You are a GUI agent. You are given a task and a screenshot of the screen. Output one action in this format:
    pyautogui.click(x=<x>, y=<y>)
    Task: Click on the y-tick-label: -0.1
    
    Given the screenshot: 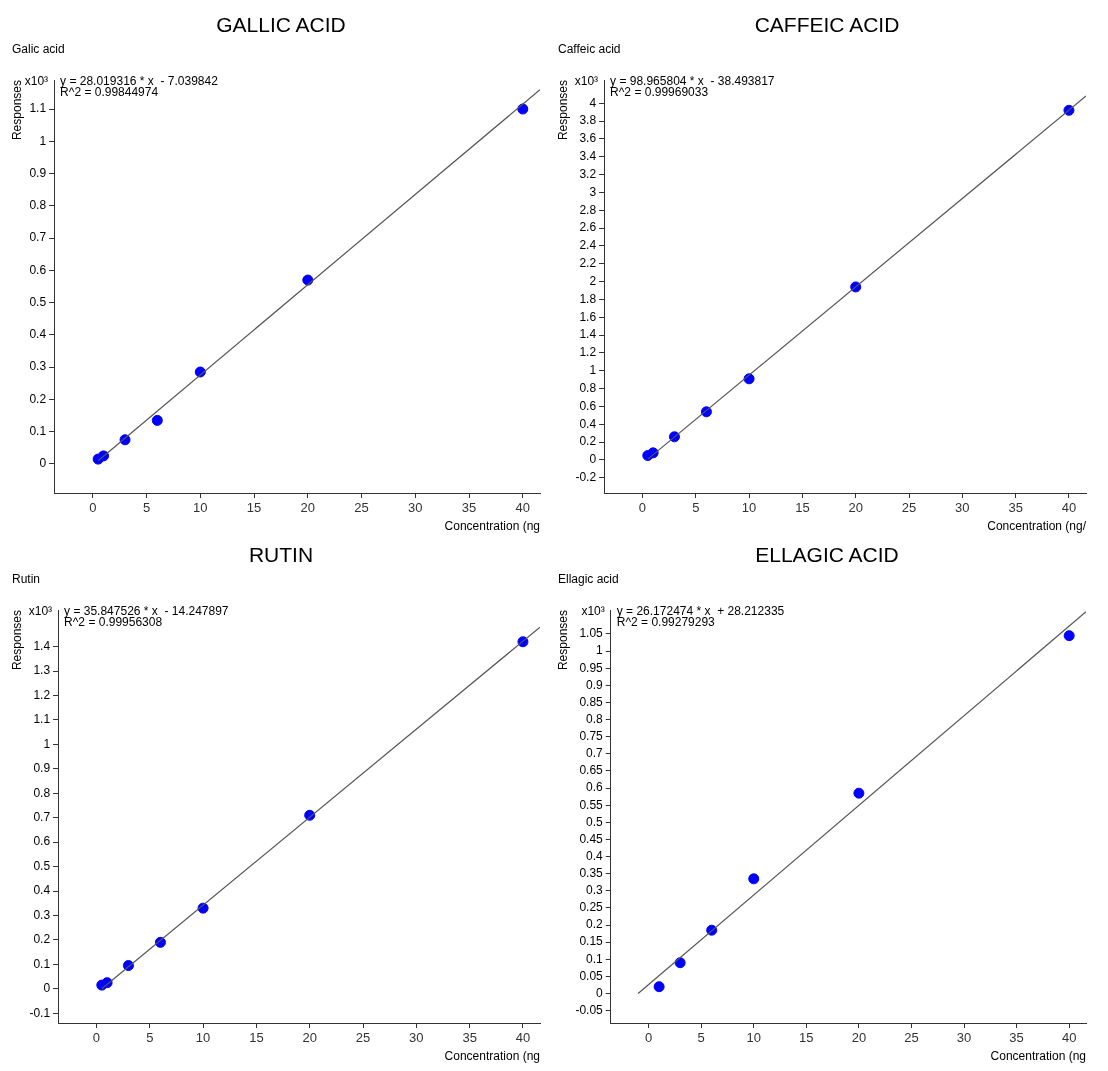 What is the action you would take?
    pyautogui.click(x=40, y=1012)
    